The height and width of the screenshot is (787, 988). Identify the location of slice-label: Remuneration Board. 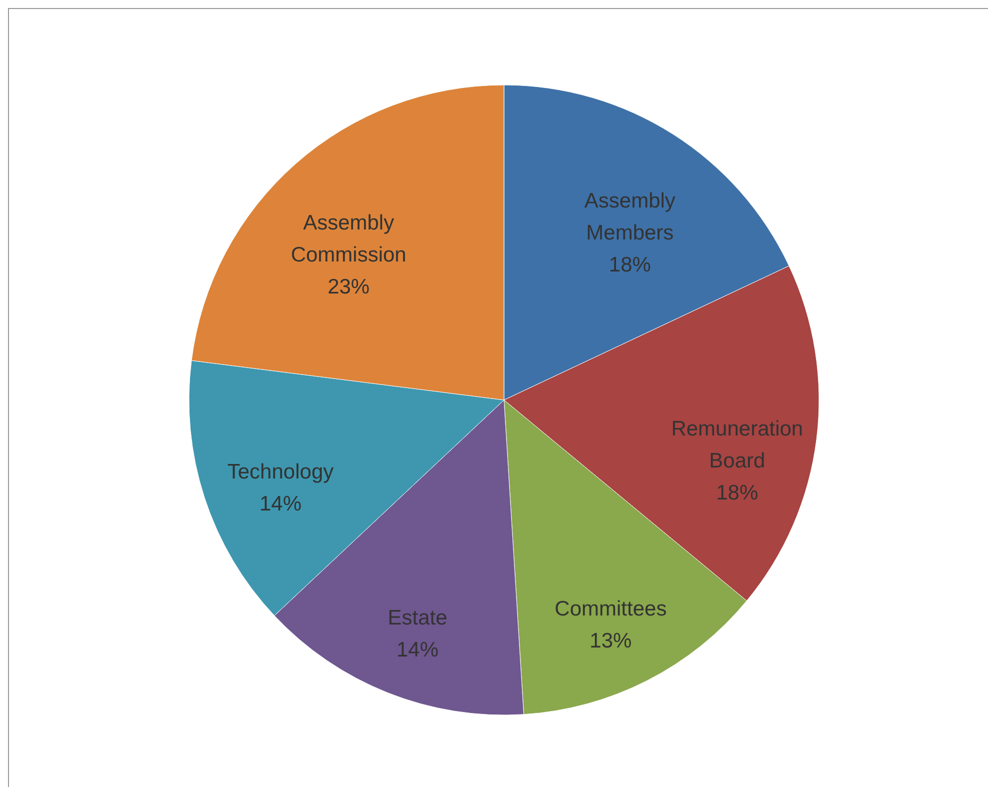
(737, 444).